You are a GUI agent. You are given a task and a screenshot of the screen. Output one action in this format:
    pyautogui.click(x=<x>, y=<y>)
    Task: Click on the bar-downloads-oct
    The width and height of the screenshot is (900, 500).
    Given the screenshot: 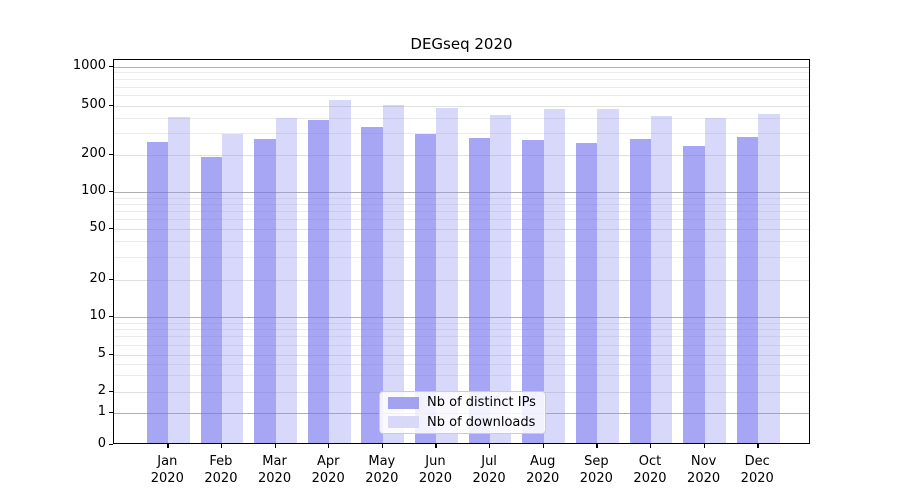 What is the action you would take?
    pyautogui.click(x=661, y=279)
    